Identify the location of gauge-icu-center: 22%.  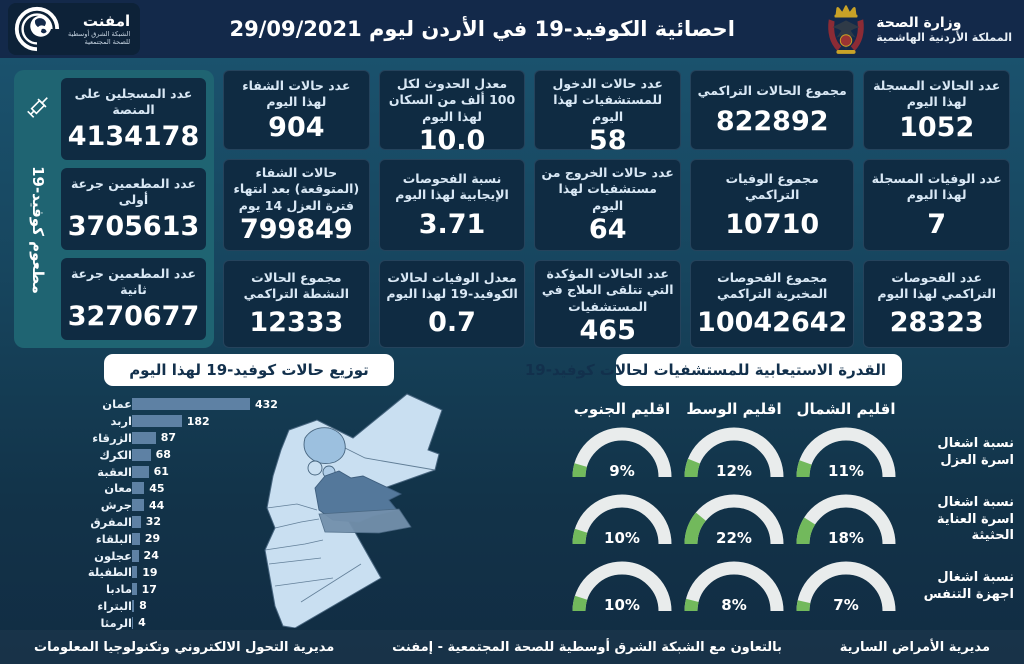
(734, 520).